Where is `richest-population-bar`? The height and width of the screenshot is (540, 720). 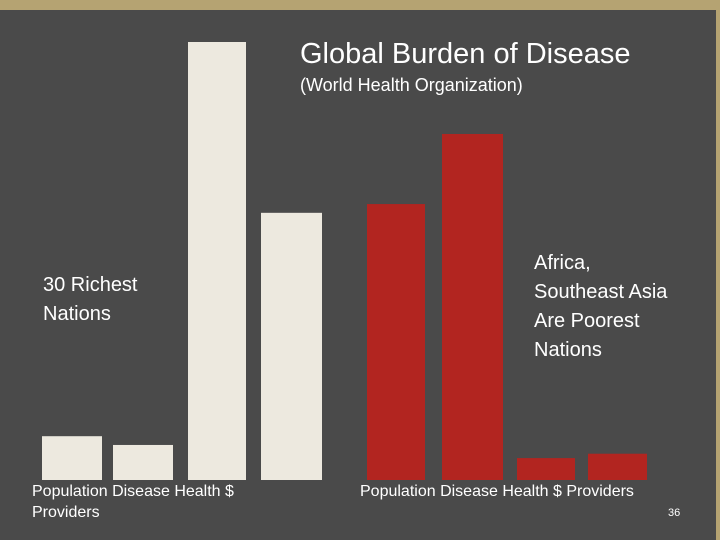
richest-population-bar is located at coordinates (72, 458).